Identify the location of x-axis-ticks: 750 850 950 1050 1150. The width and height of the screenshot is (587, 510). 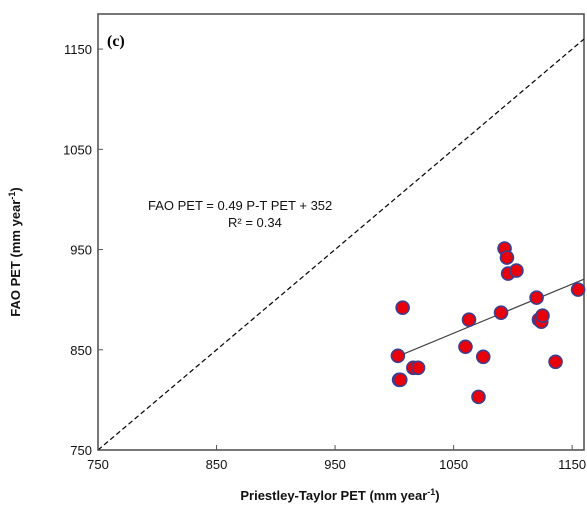
(336, 458).